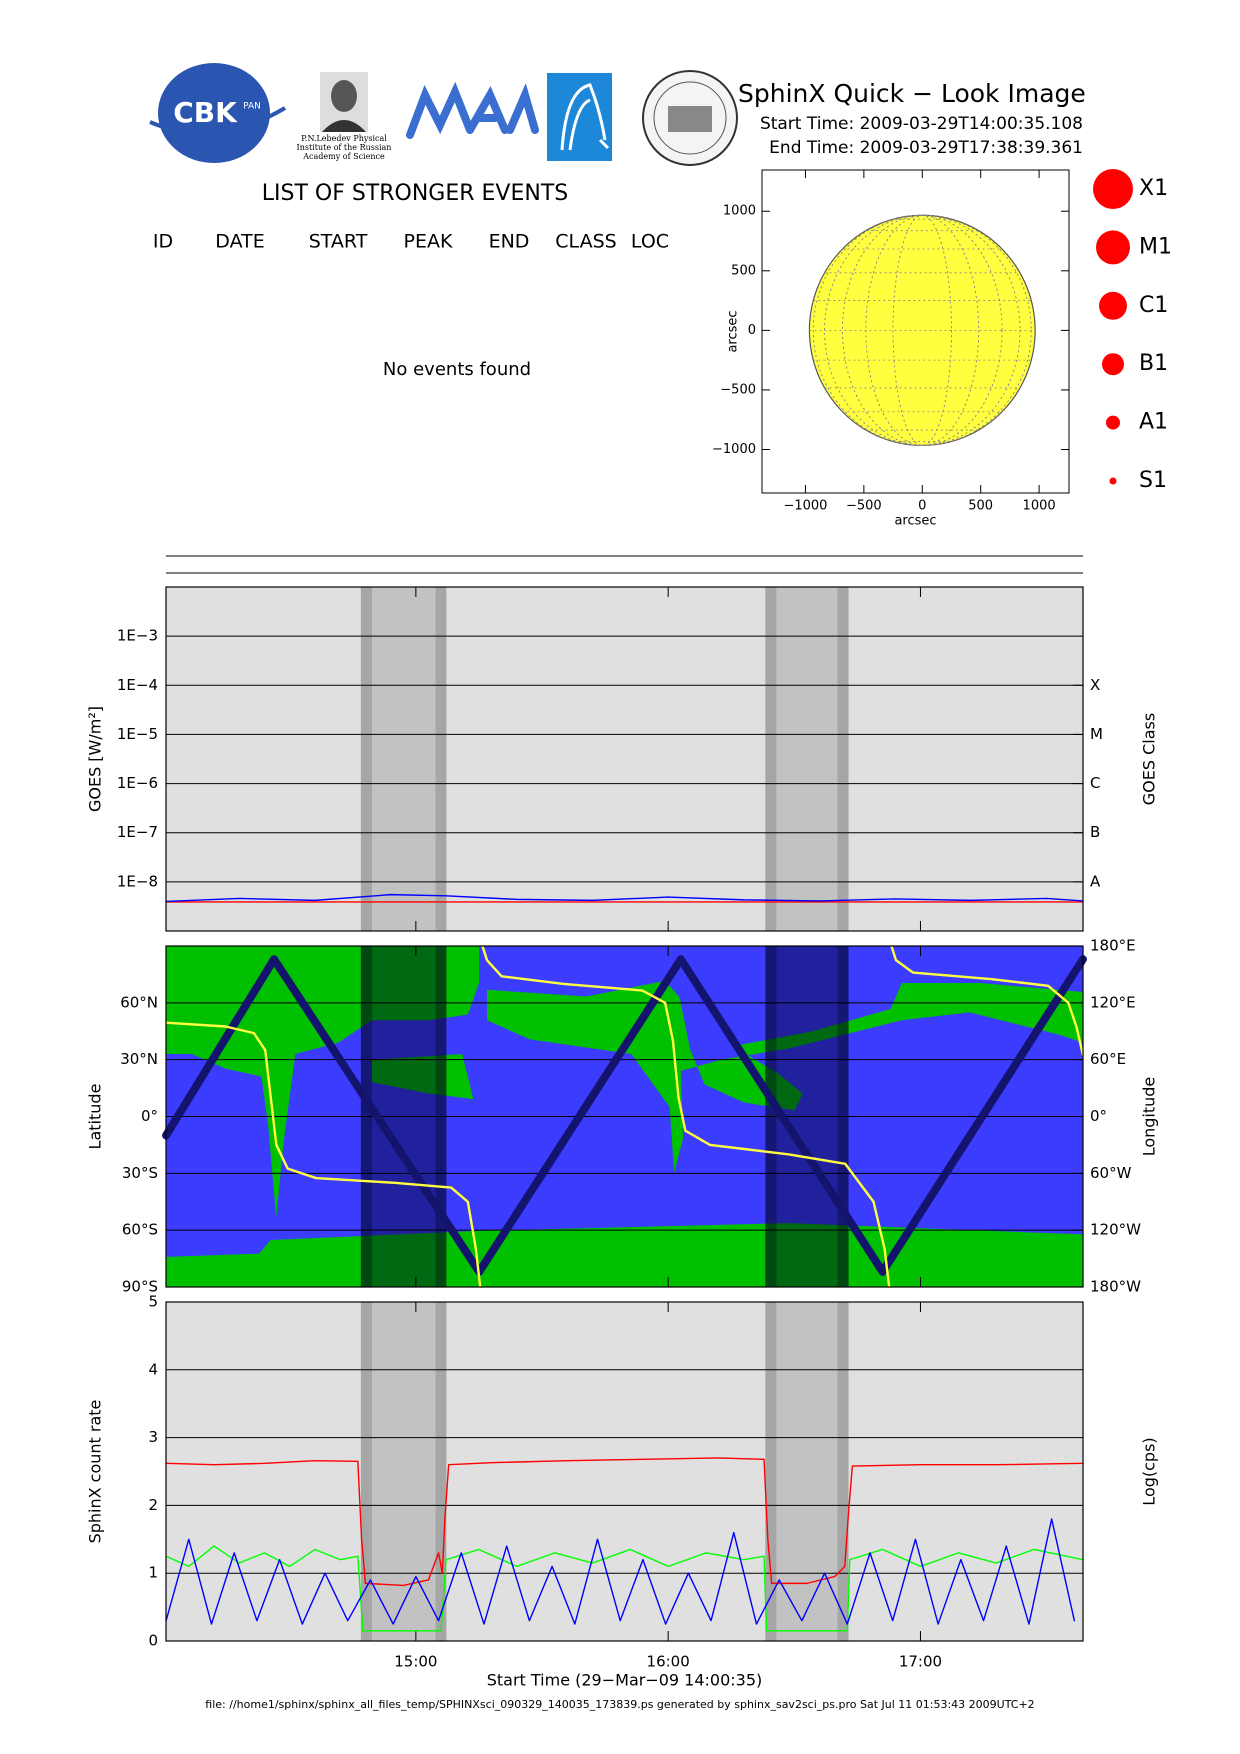 This screenshot has height=1754, width=1240. I want to click on events-column: START, so click(338, 242).